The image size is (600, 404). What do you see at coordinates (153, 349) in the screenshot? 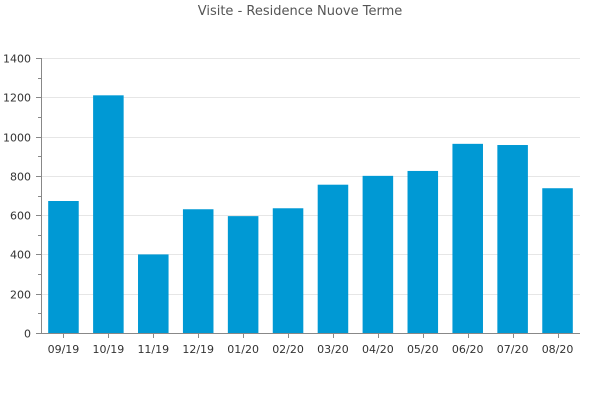
I see `x-tick-label: 11/19` at bounding box center [153, 349].